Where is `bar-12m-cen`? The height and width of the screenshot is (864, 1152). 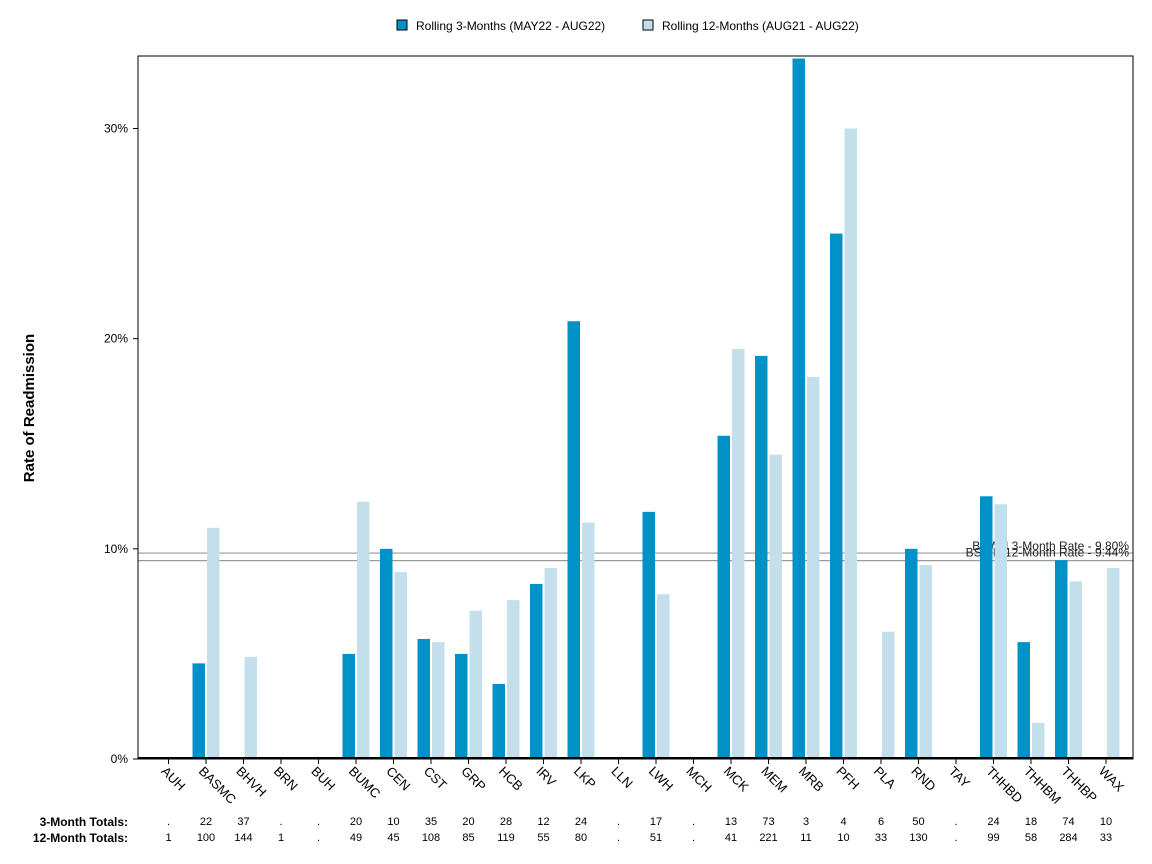
bar-12m-cen is located at coordinates (400, 665).